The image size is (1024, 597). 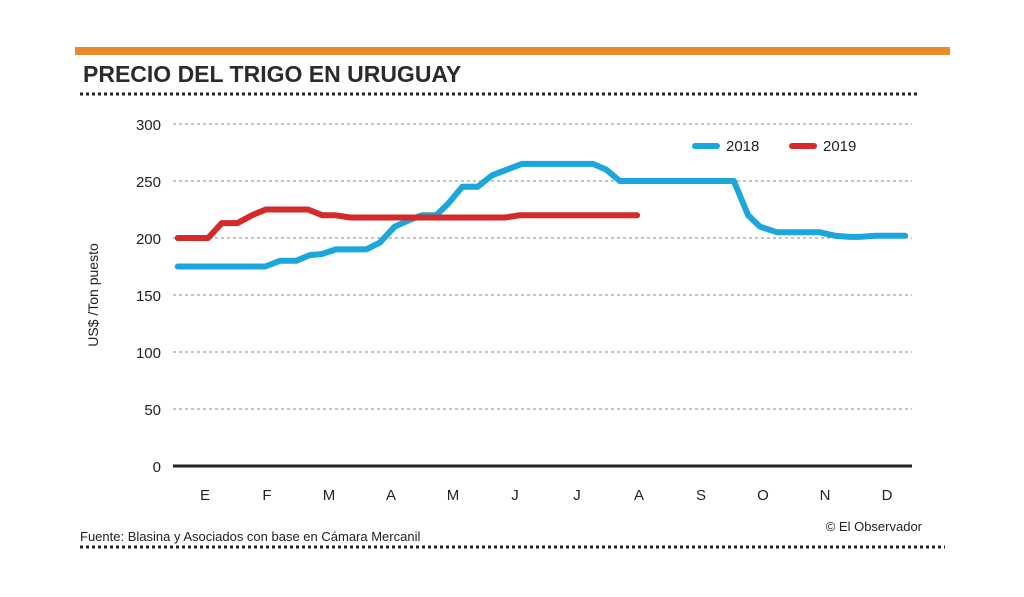 I want to click on series-line-2019, so click(x=407, y=223).